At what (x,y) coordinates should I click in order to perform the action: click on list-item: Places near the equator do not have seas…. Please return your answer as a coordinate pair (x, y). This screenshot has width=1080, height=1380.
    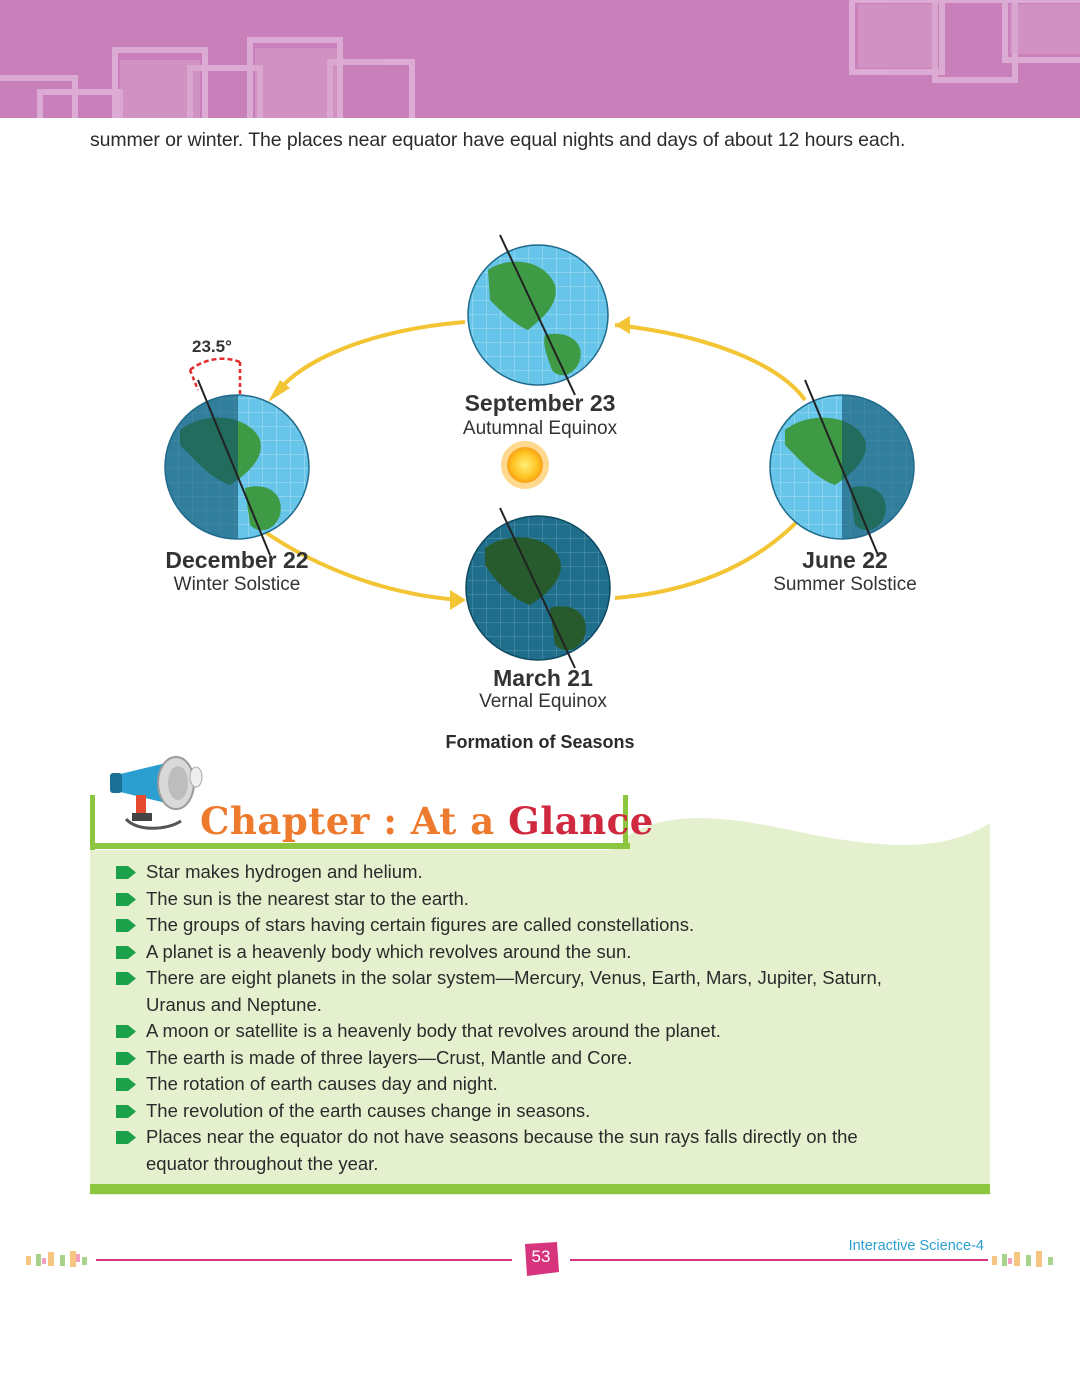
    Looking at the image, I should click on (536, 1150).